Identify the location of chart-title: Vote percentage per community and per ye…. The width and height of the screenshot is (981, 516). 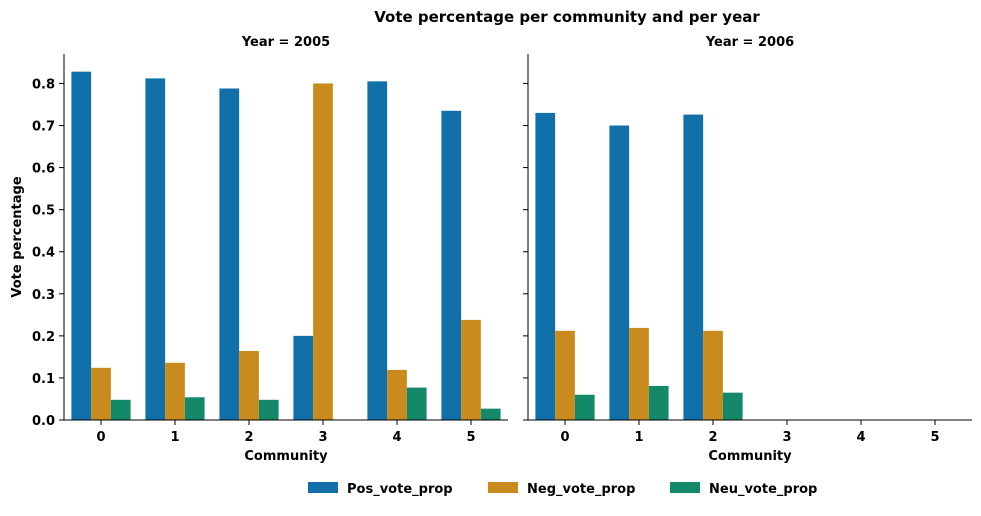
(567, 17).